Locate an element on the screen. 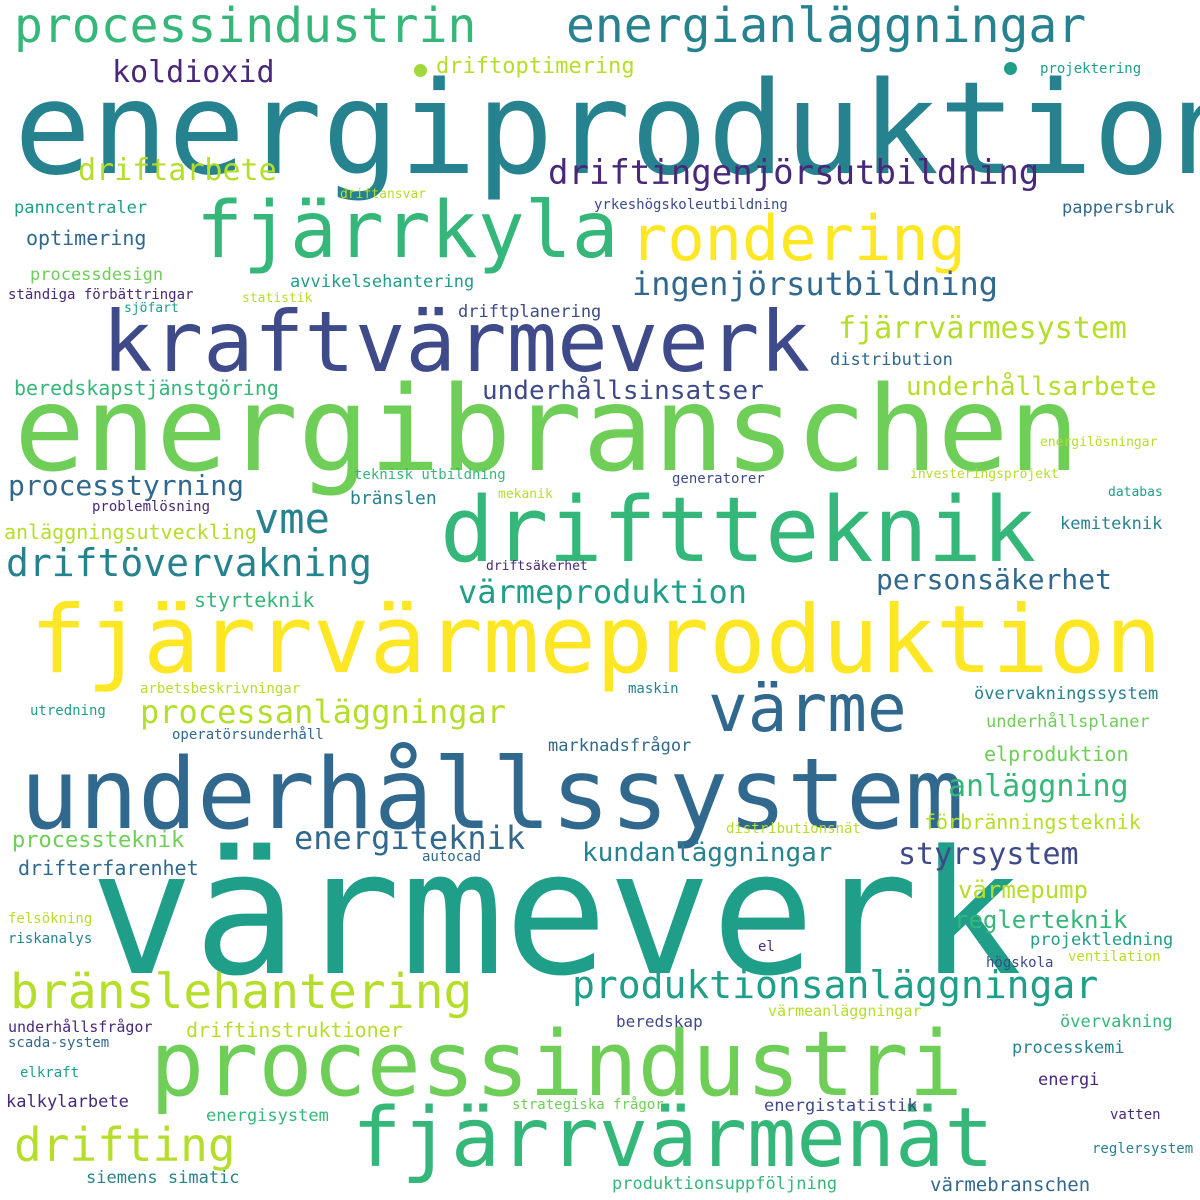 Image resolution: width=1200 pixels, height=1200 pixels. word-elkraft: elkraft is located at coordinates (50, 1073).